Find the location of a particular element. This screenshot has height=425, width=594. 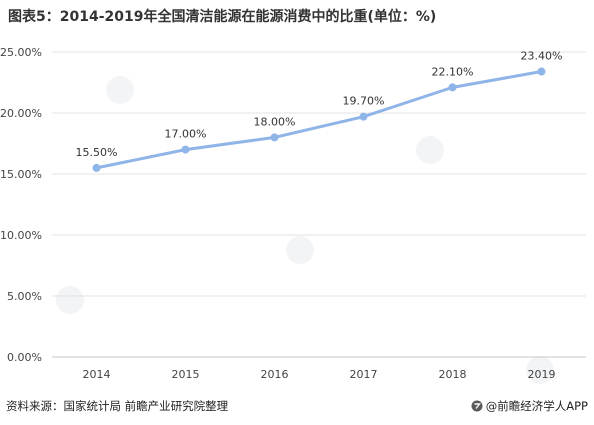

data-label: 23.40% is located at coordinates (542, 56).